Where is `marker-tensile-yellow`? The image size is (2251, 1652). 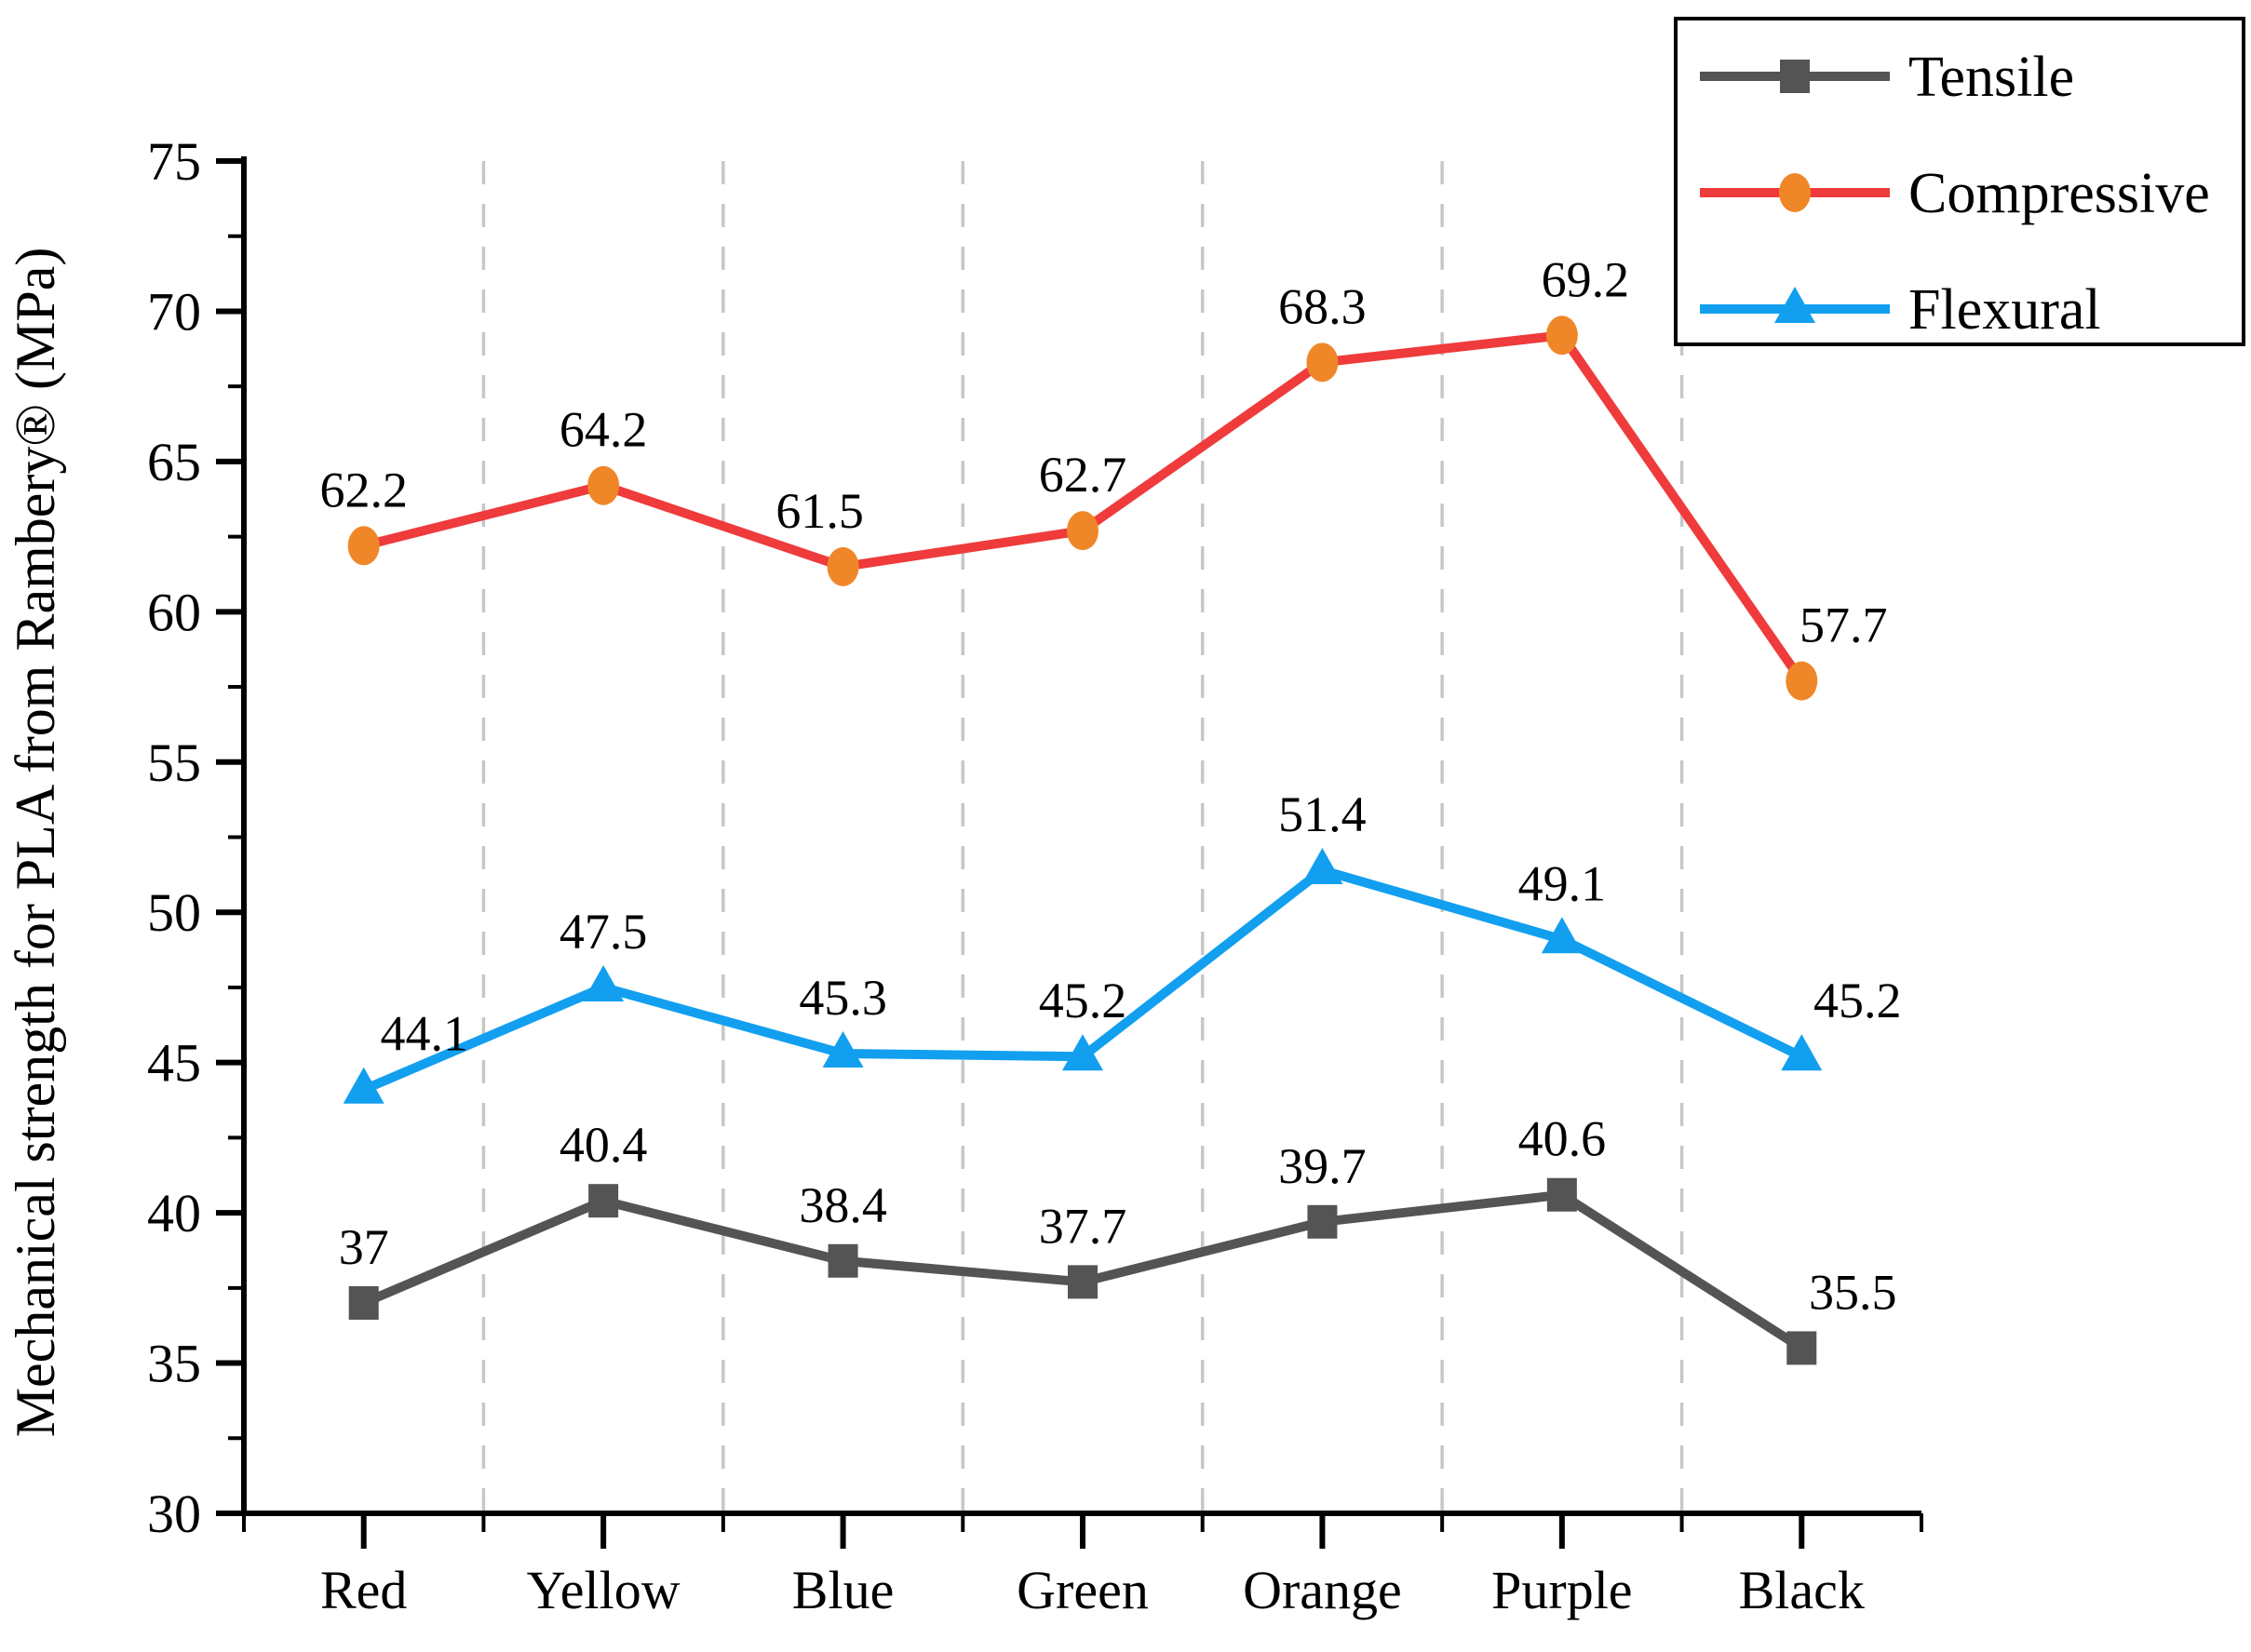
marker-tensile-yellow is located at coordinates (603, 1201).